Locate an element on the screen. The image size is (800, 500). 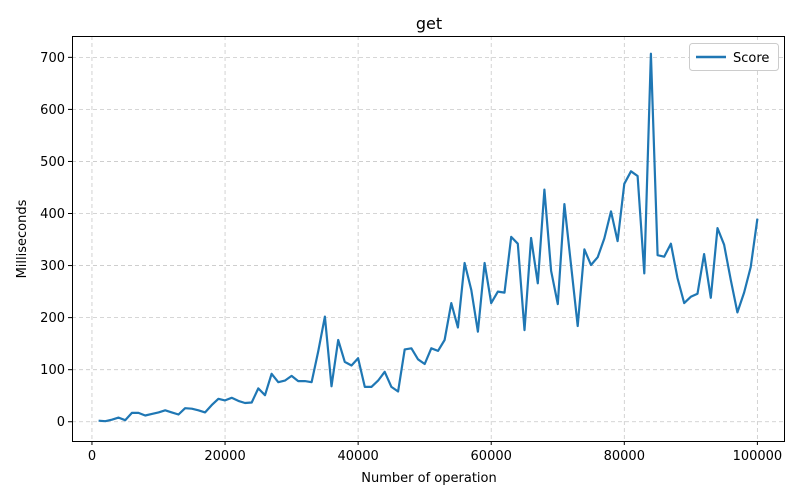
y-tick-label: 100 is located at coordinates (52, 370).